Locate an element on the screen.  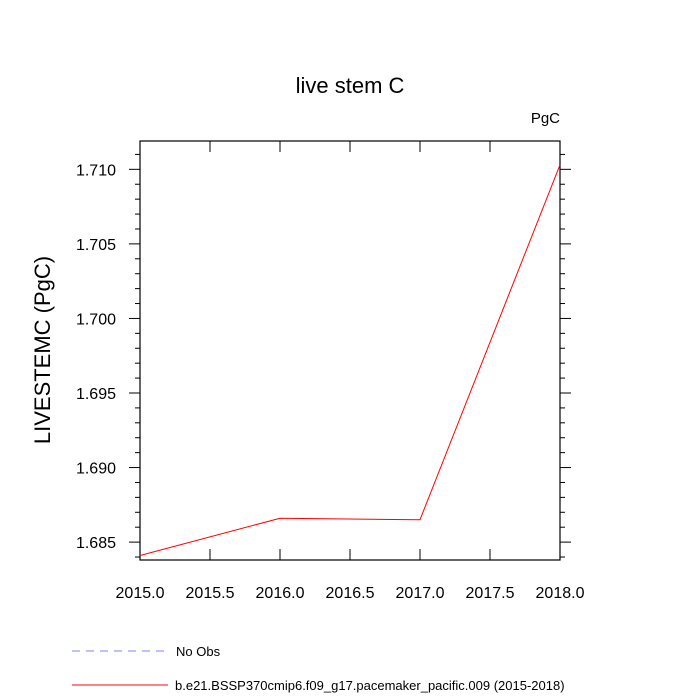
y-tick-label: 1.685 is located at coordinates (96, 543).